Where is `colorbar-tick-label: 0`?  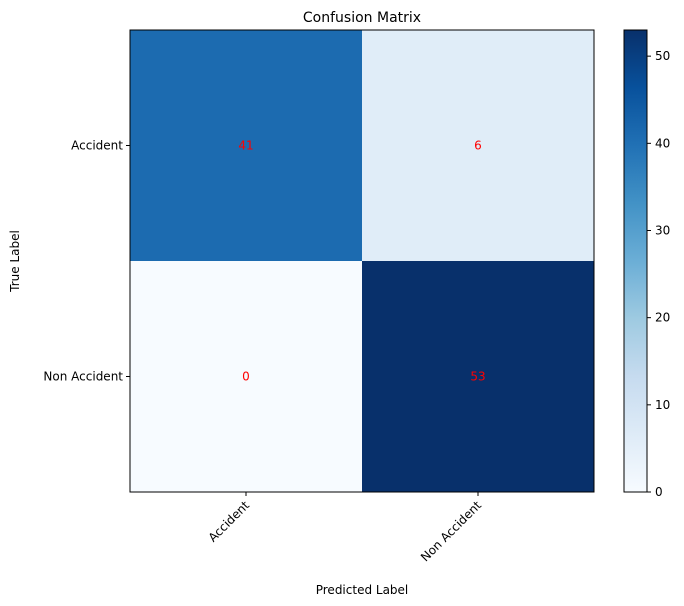 colorbar-tick-label: 0 is located at coordinates (659, 492).